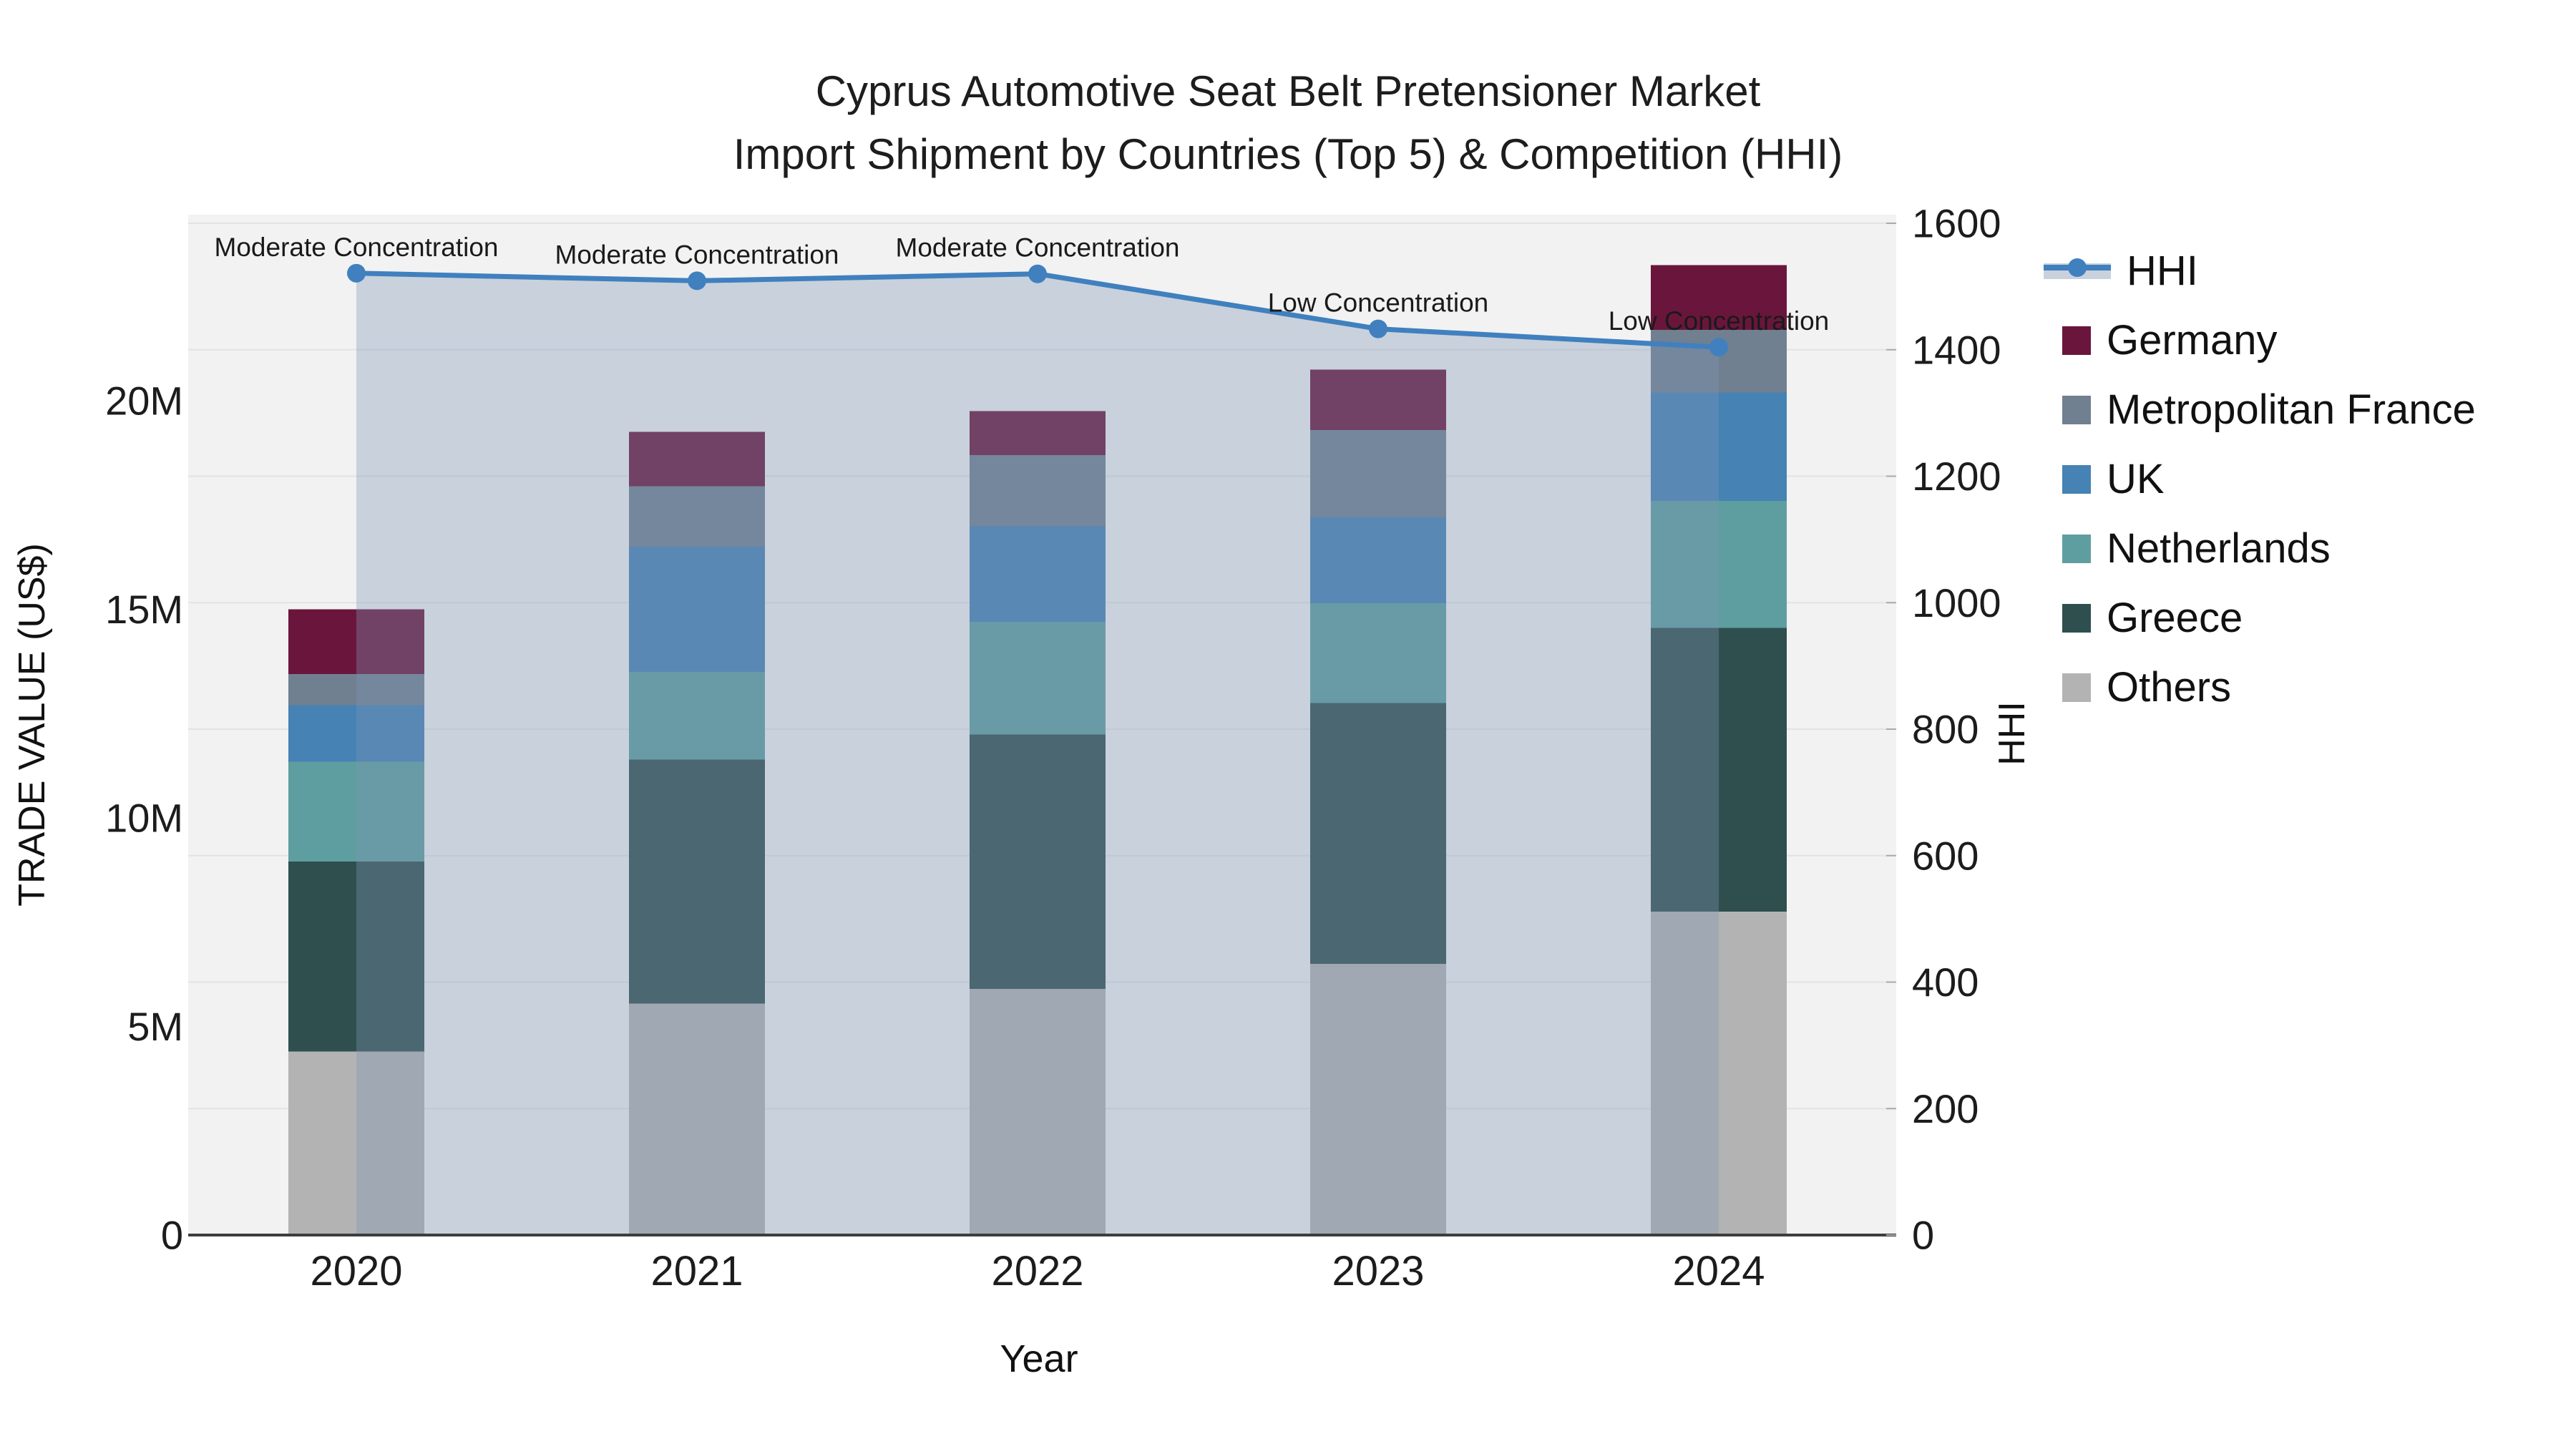 The image size is (2576, 1449). What do you see at coordinates (1038, 862) in the screenshot?
I see `bar-segment-greece-2022` at bounding box center [1038, 862].